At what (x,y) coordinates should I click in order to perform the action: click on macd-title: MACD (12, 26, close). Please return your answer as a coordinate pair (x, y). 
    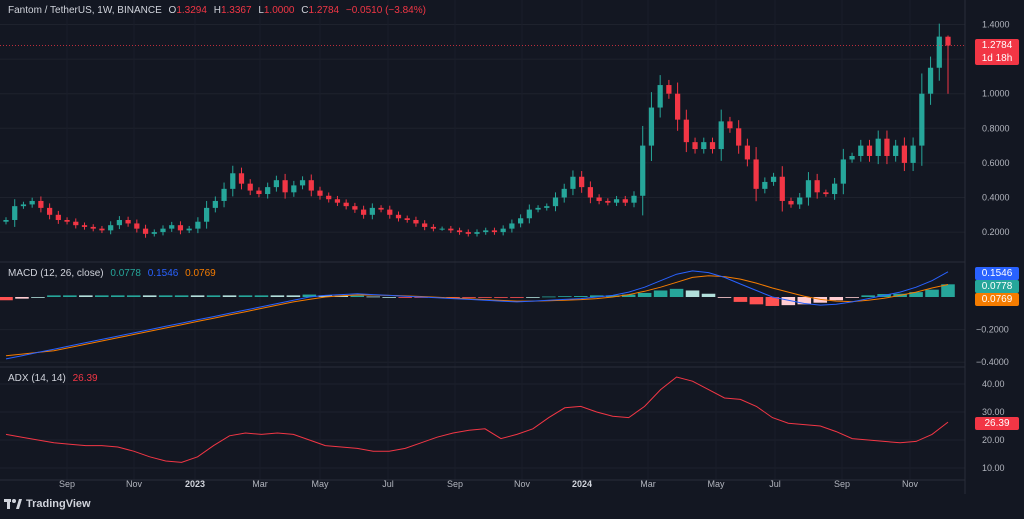
    Looking at the image, I should click on (56, 273).